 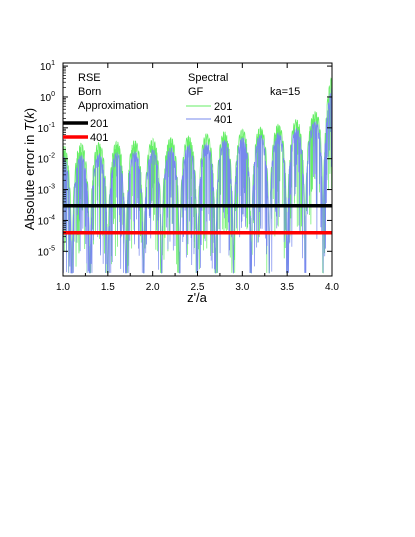 What do you see at coordinates (287, 287) in the screenshot?
I see `x-tick-label: 3.5` at bounding box center [287, 287].